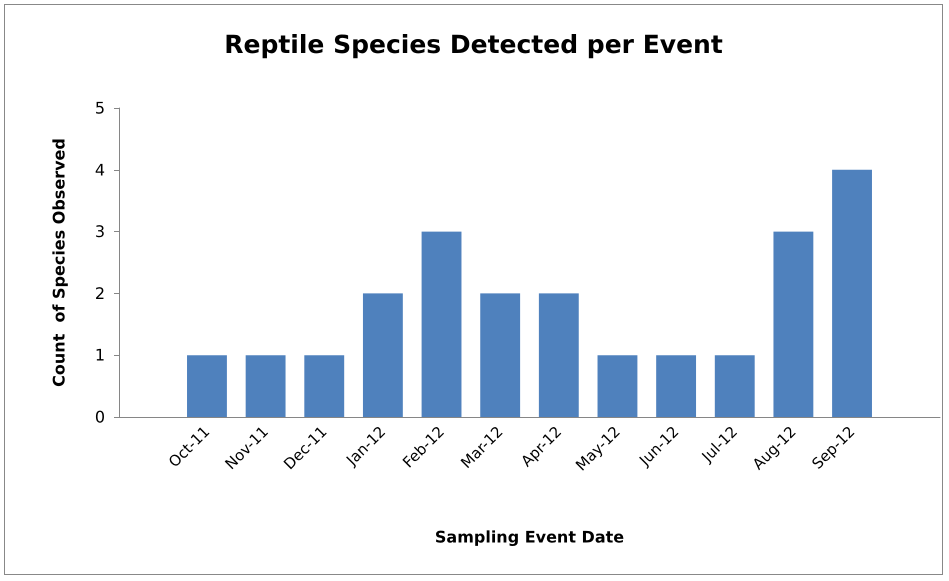 This screenshot has height=581, width=949. Describe the element at coordinates (529, 537) in the screenshot. I see `x-axis-title: Sampling Event Date` at that location.